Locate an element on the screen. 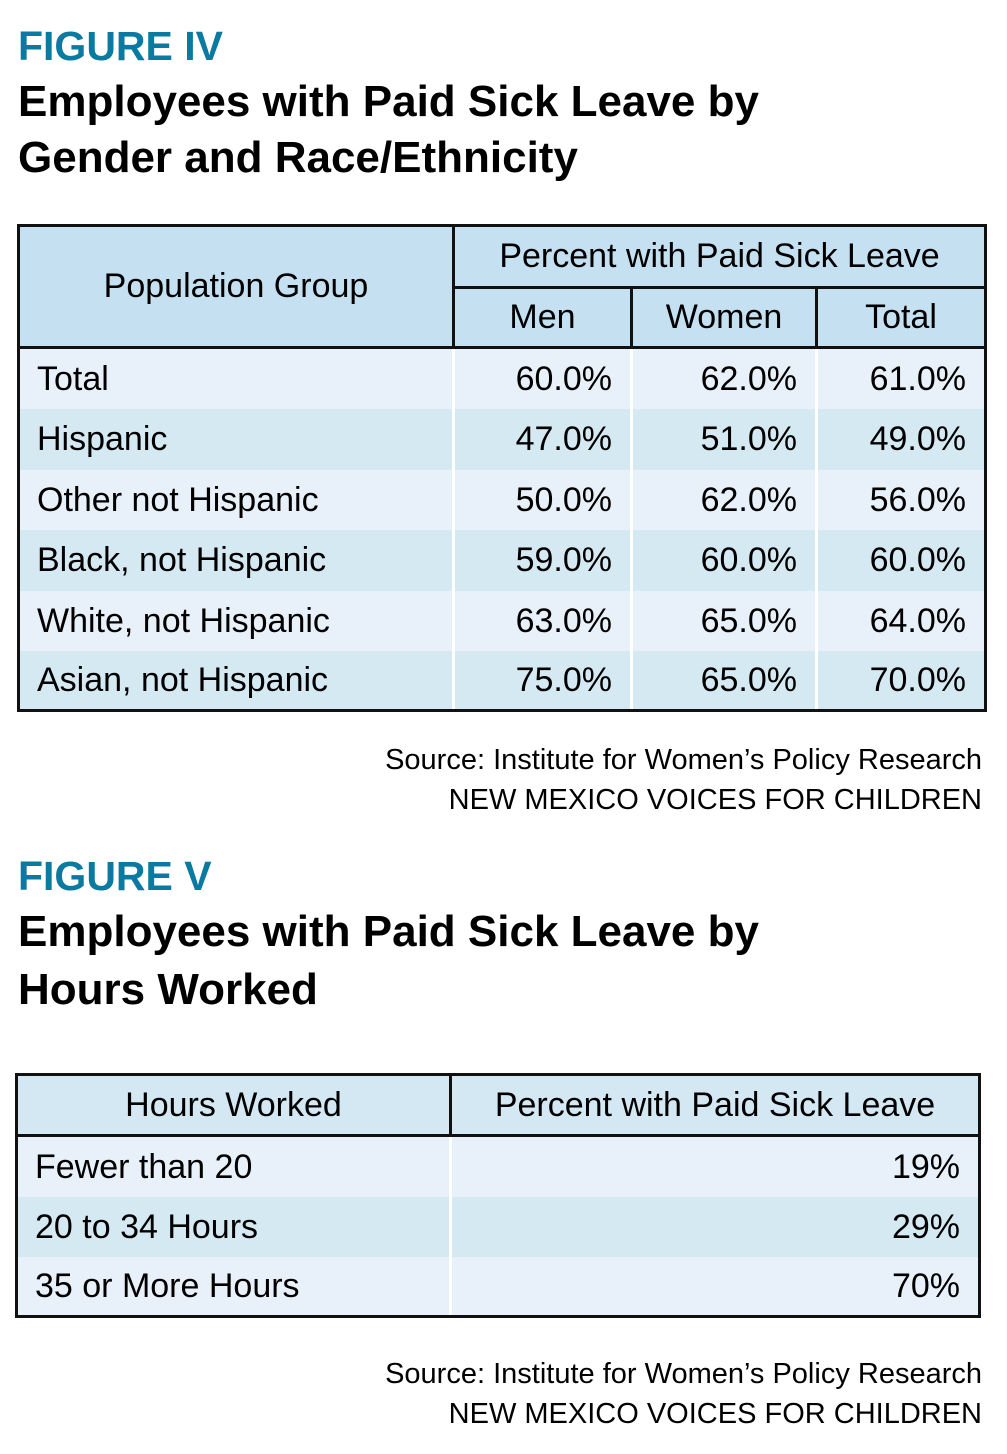 The image size is (1007, 1454). figure-5-org: NEW MEXICO VOICES FOR CHILDREN is located at coordinates (715, 1414).